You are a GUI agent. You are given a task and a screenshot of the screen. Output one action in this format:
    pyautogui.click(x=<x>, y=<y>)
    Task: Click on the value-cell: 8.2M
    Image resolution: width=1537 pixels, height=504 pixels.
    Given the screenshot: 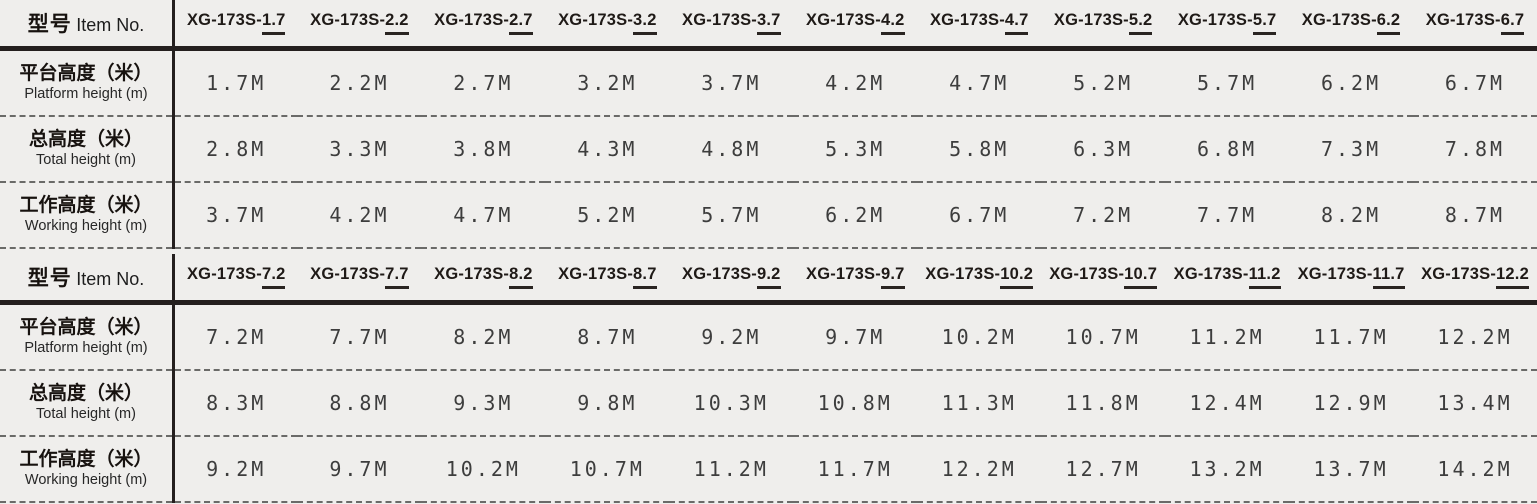 What is the action you would take?
    pyautogui.click(x=483, y=336)
    